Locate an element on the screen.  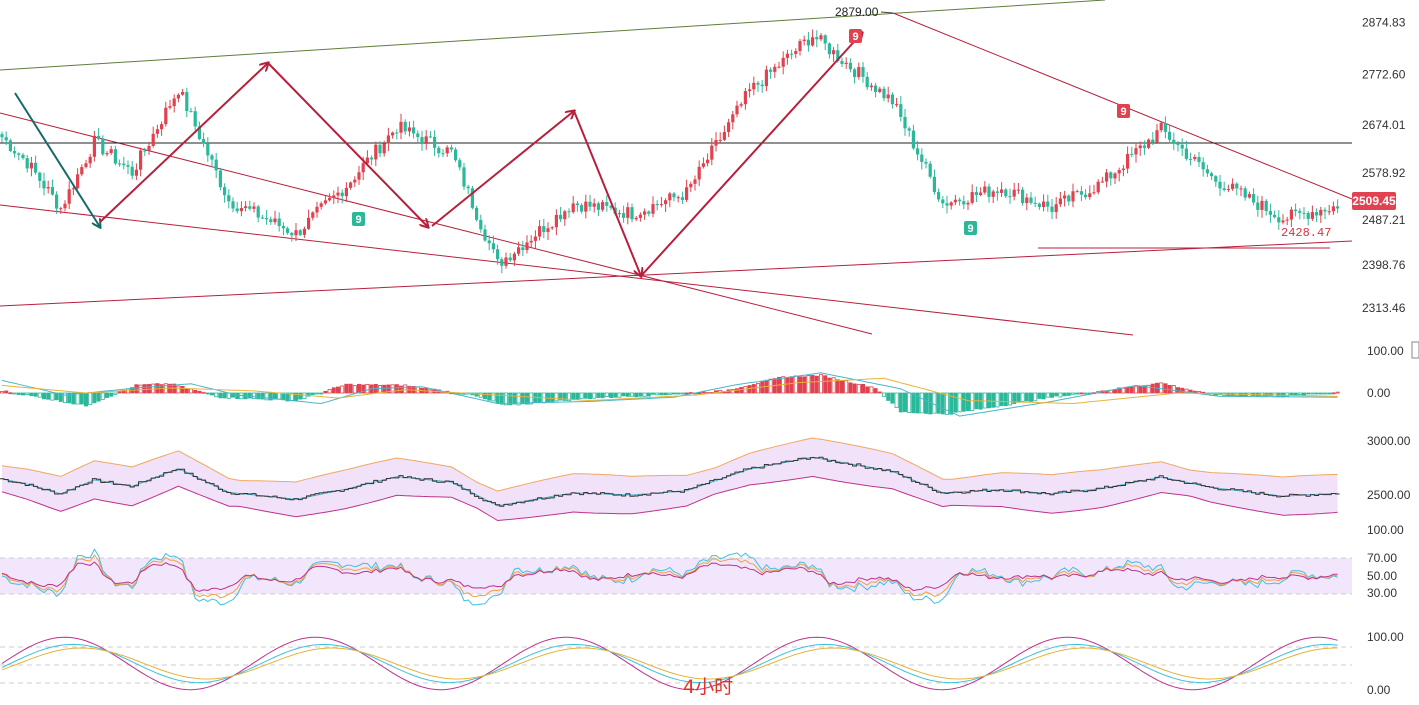
support-annotation: 2428.47 is located at coordinates (1306, 233).